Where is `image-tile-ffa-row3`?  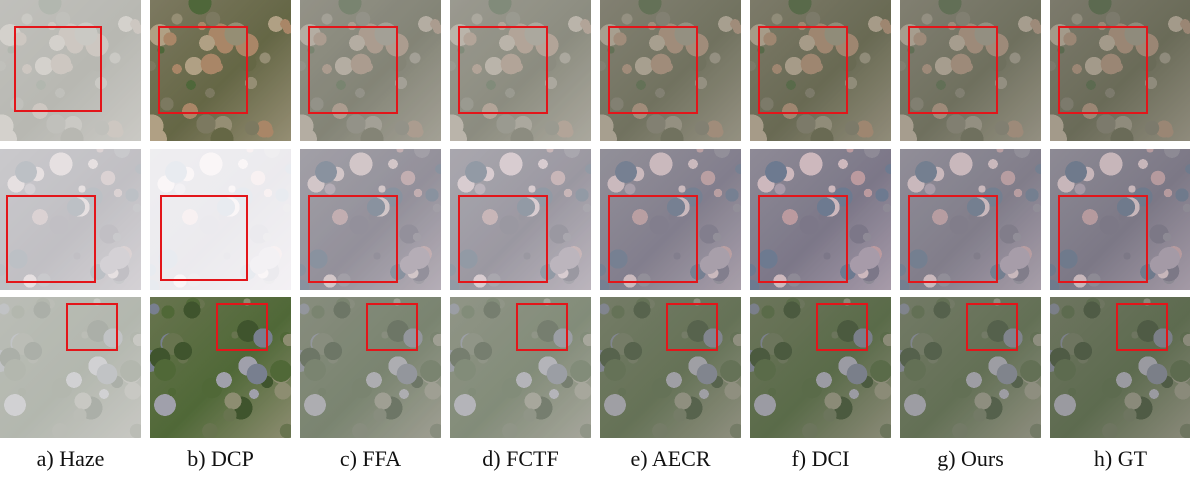
image-tile-ffa-row3 is located at coordinates (370, 367).